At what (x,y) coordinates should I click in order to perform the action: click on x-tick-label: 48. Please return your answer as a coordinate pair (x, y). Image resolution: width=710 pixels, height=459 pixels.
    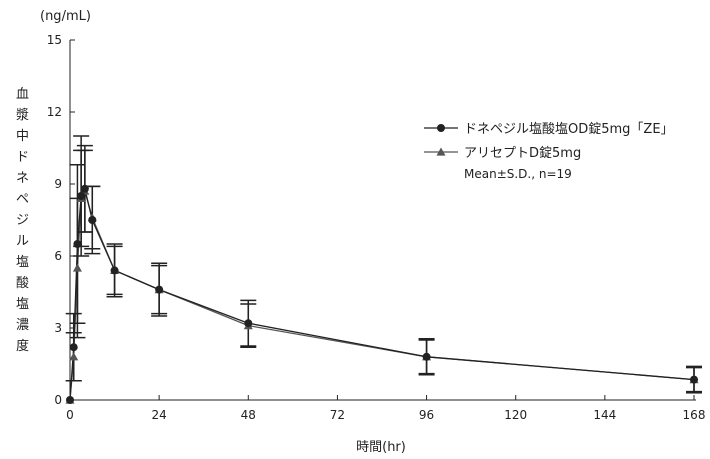
    Looking at the image, I should click on (248, 415).